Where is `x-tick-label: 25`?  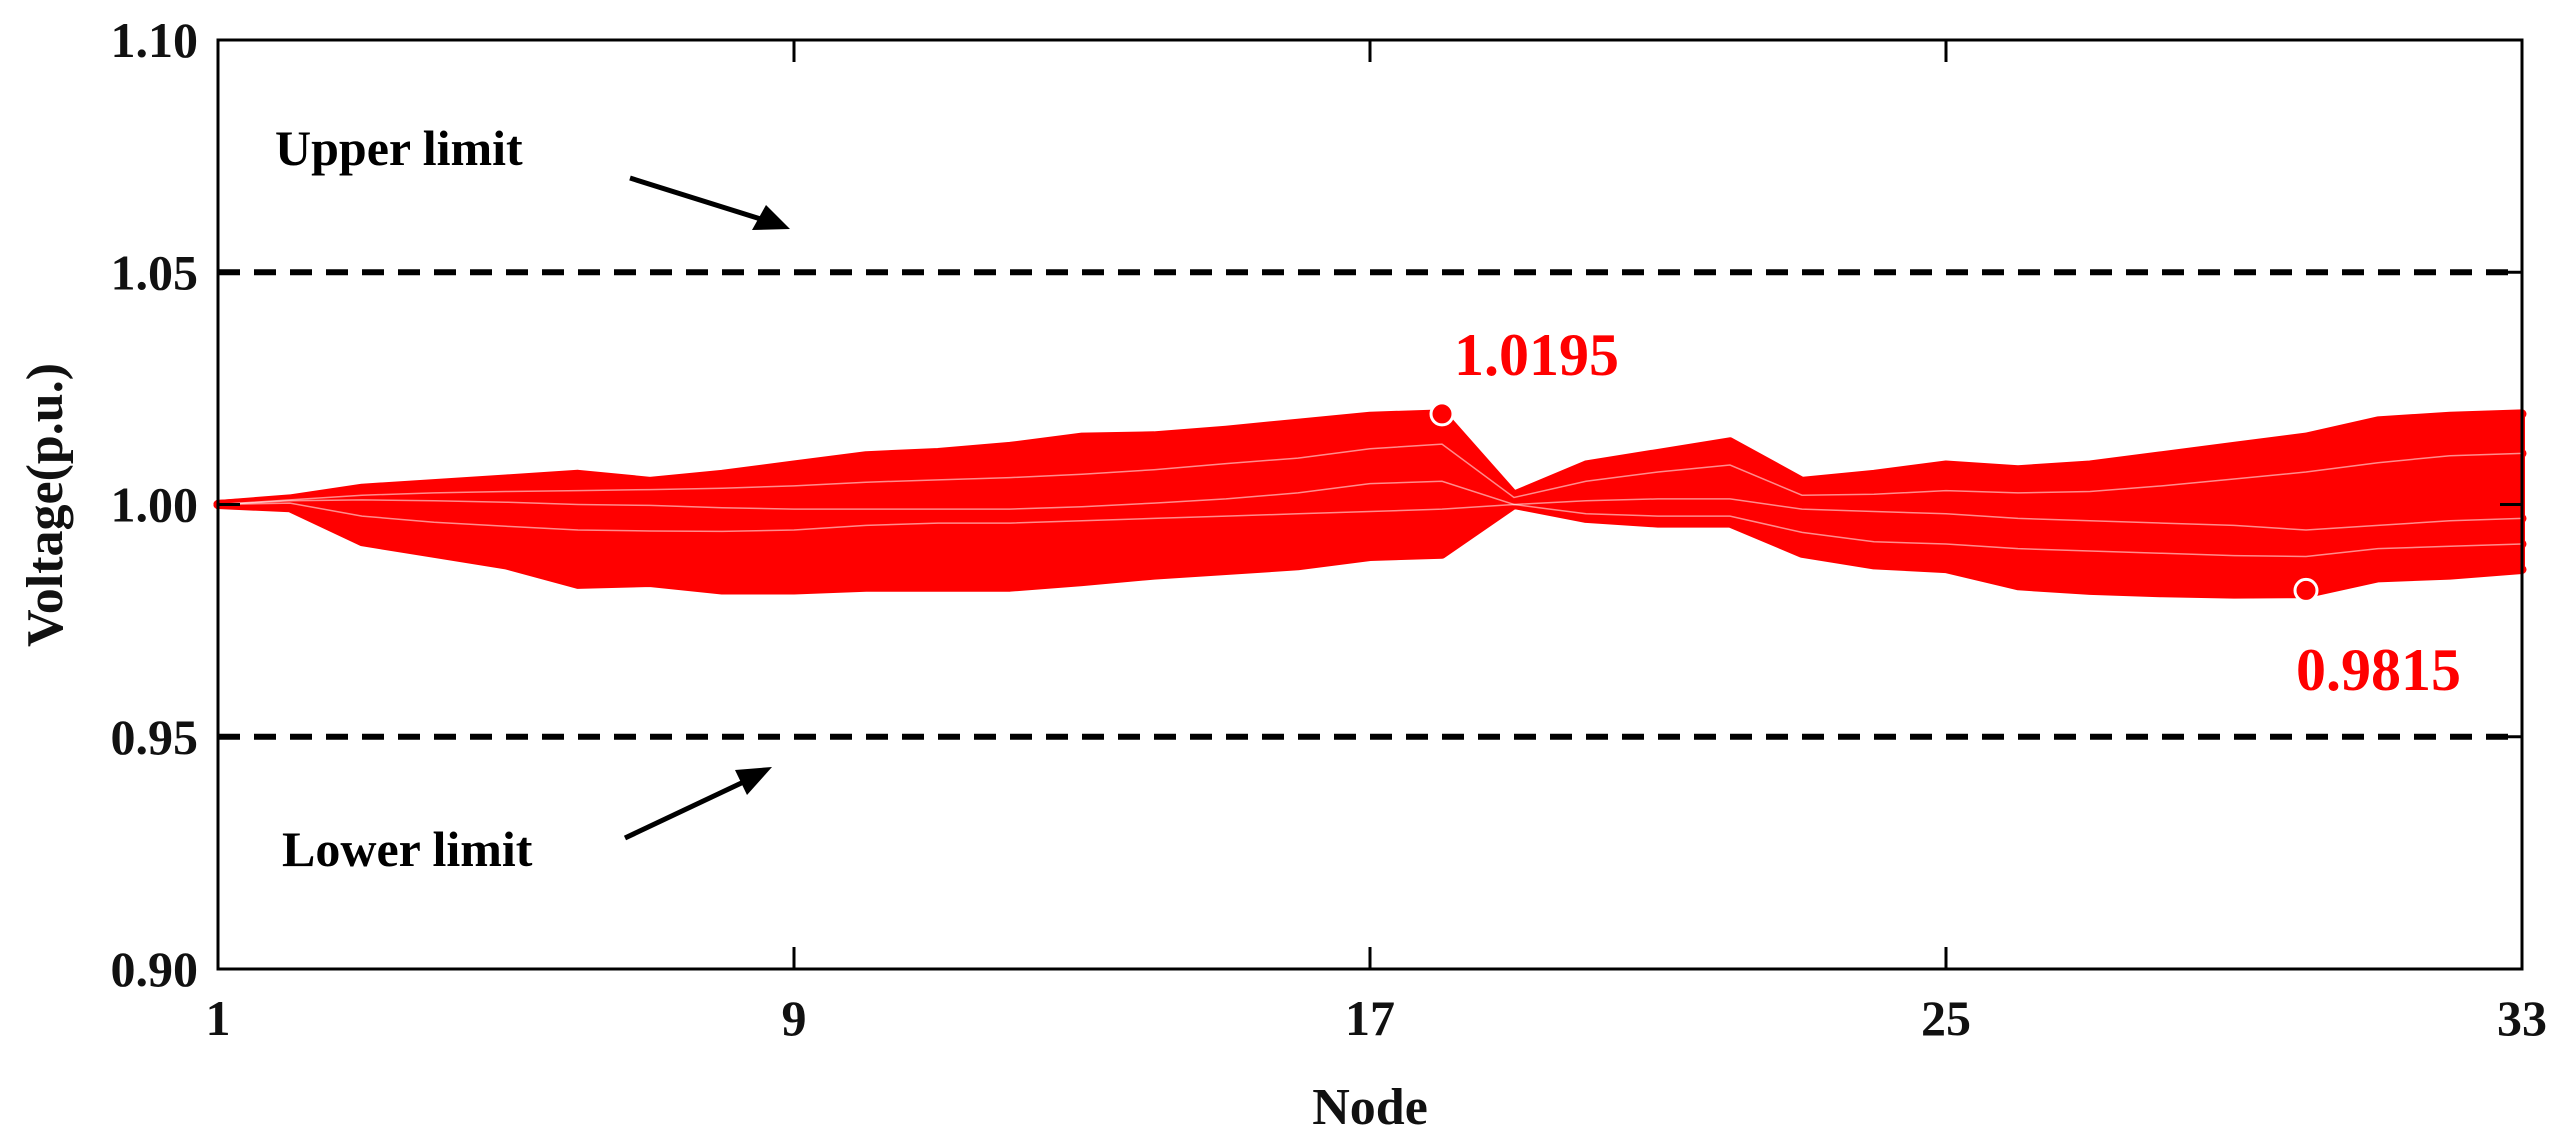
x-tick-label: 25 is located at coordinates (1946, 1018).